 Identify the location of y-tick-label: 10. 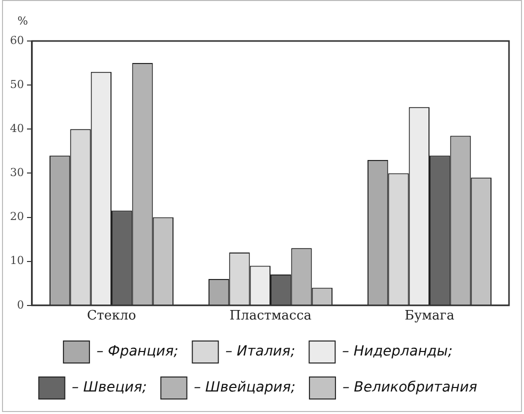
(17, 261).